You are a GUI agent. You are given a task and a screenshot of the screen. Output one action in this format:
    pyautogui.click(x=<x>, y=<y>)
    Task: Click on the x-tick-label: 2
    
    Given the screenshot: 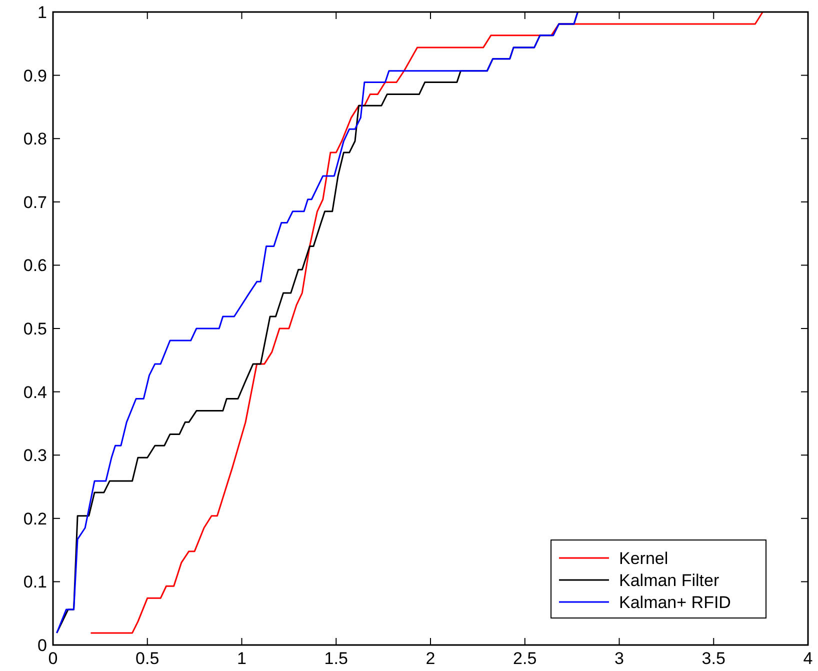 What is the action you would take?
    pyautogui.click(x=431, y=658)
    